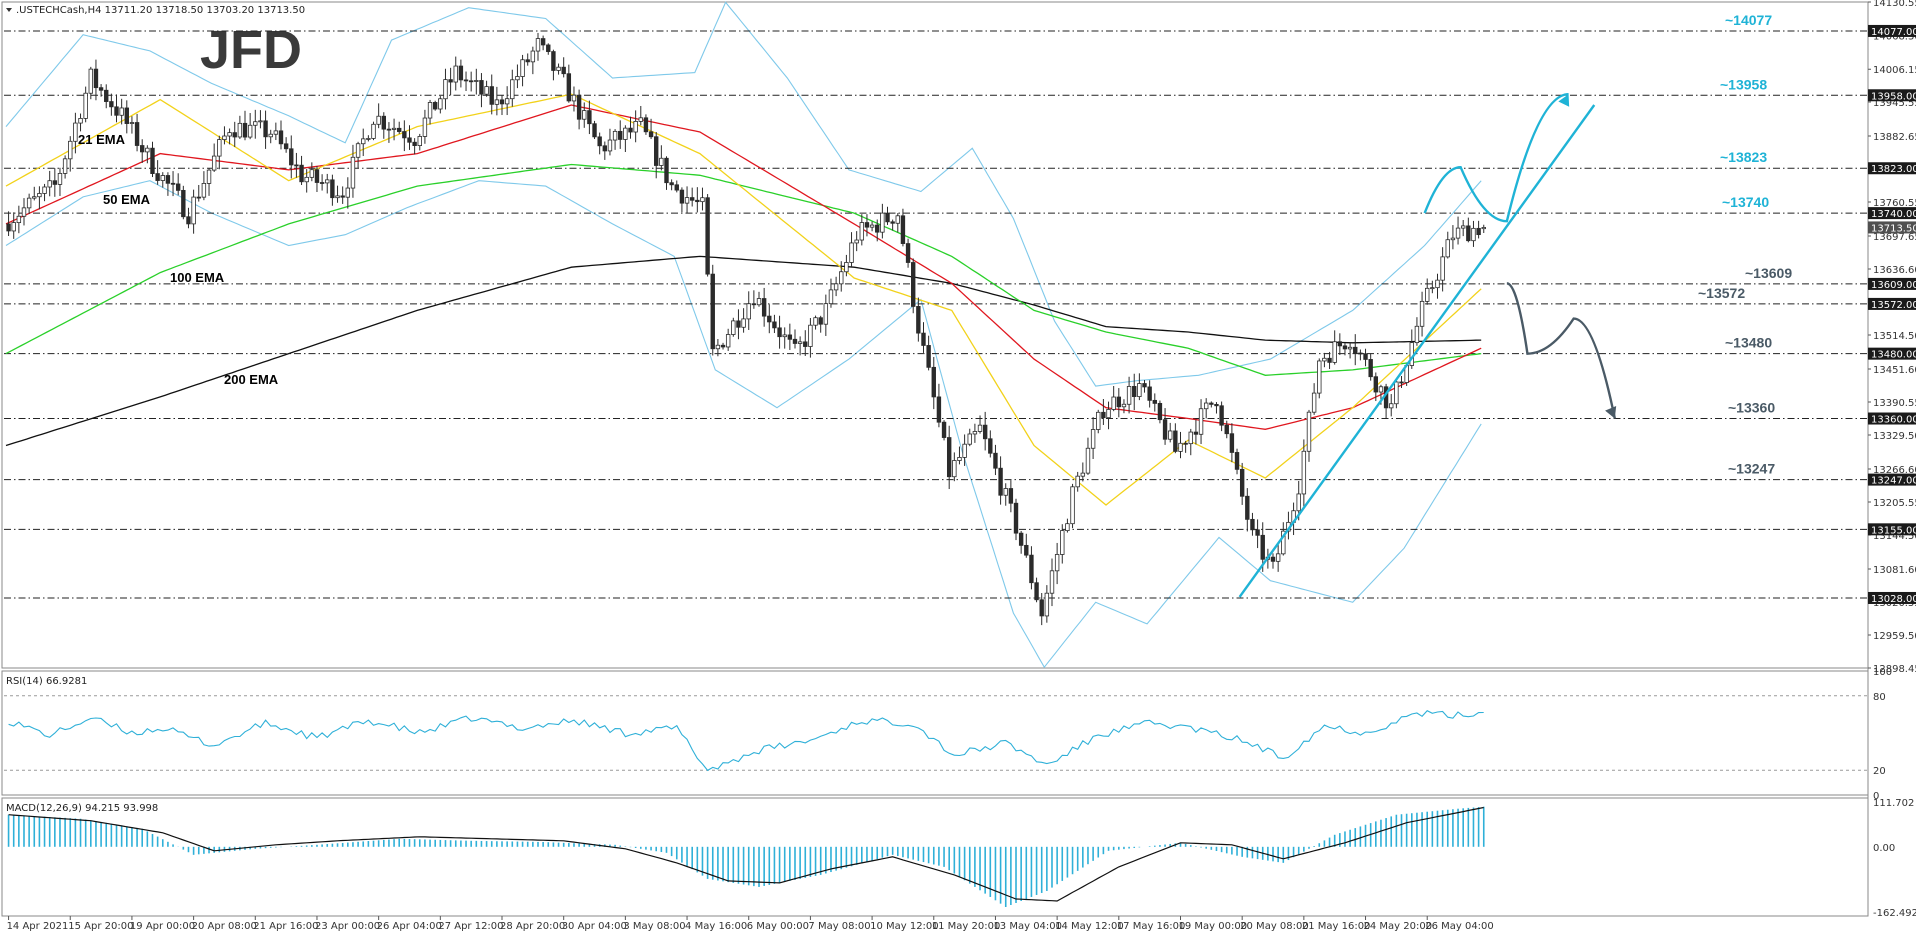 Image resolution: width=1916 pixels, height=936 pixels. Describe the element at coordinates (9, 10) in the screenshot. I see `header-dropdown-icon` at that location.